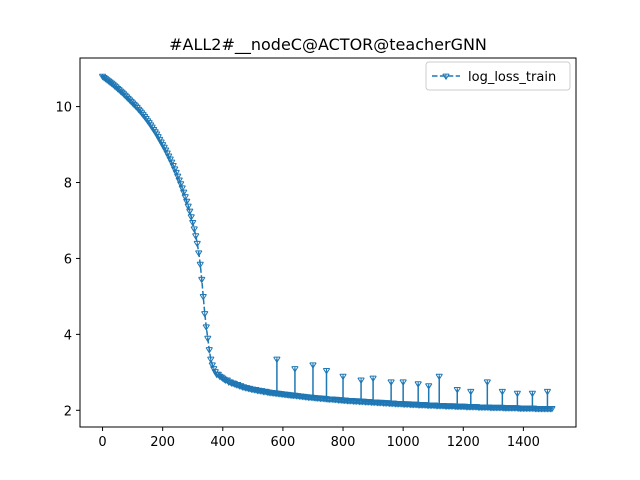 The height and width of the screenshot is (480, 640). Describe the element at coordinates (102, 442) in the screenshot. I see `x-tick-label: 0` at that location.